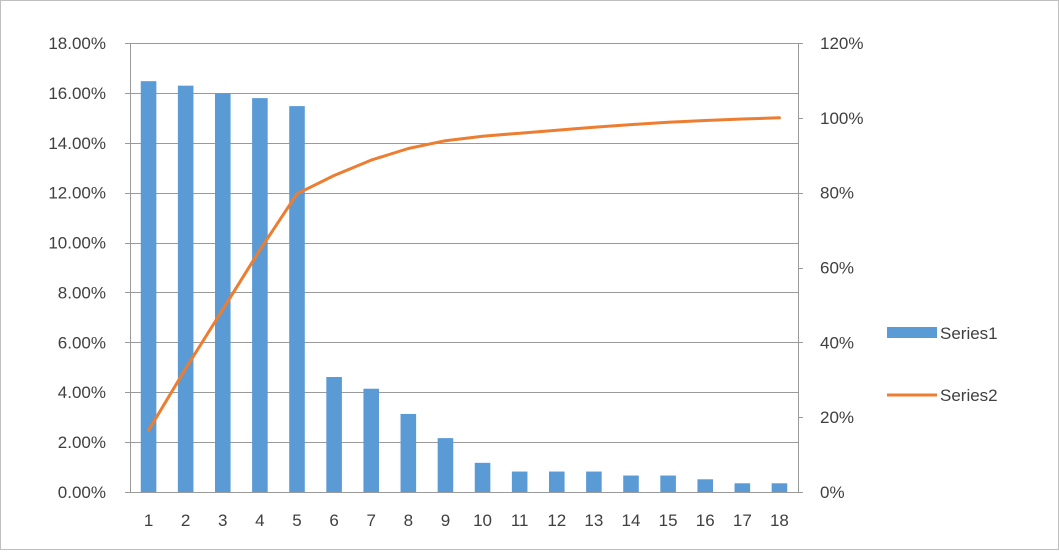  What do you see at coordinates (370, 520) in the screenshot?
I see `x-tick-label: 7` at bounding box center [370, 520].